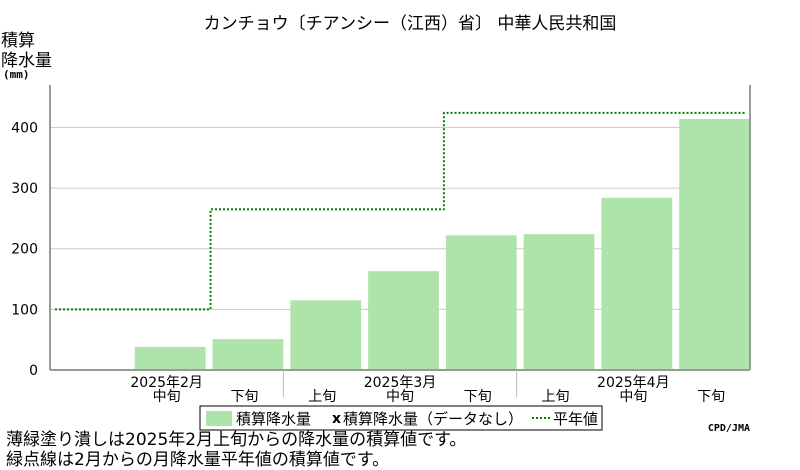 The image size is (800, 470). Describe the element at coordinates (273, 419) in the screenshot. I see `legend-bar-label: 積算降水量` at that location.